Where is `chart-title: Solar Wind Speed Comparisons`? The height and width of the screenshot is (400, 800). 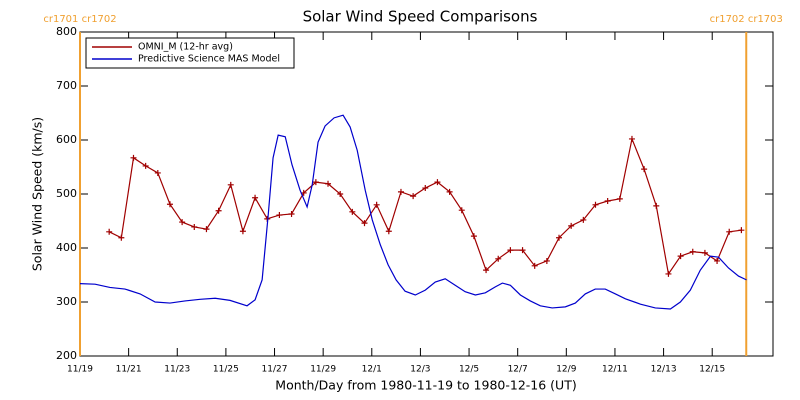
chart-title: Solar Wind Speed Comparisons is located at coordinates (420, 17).